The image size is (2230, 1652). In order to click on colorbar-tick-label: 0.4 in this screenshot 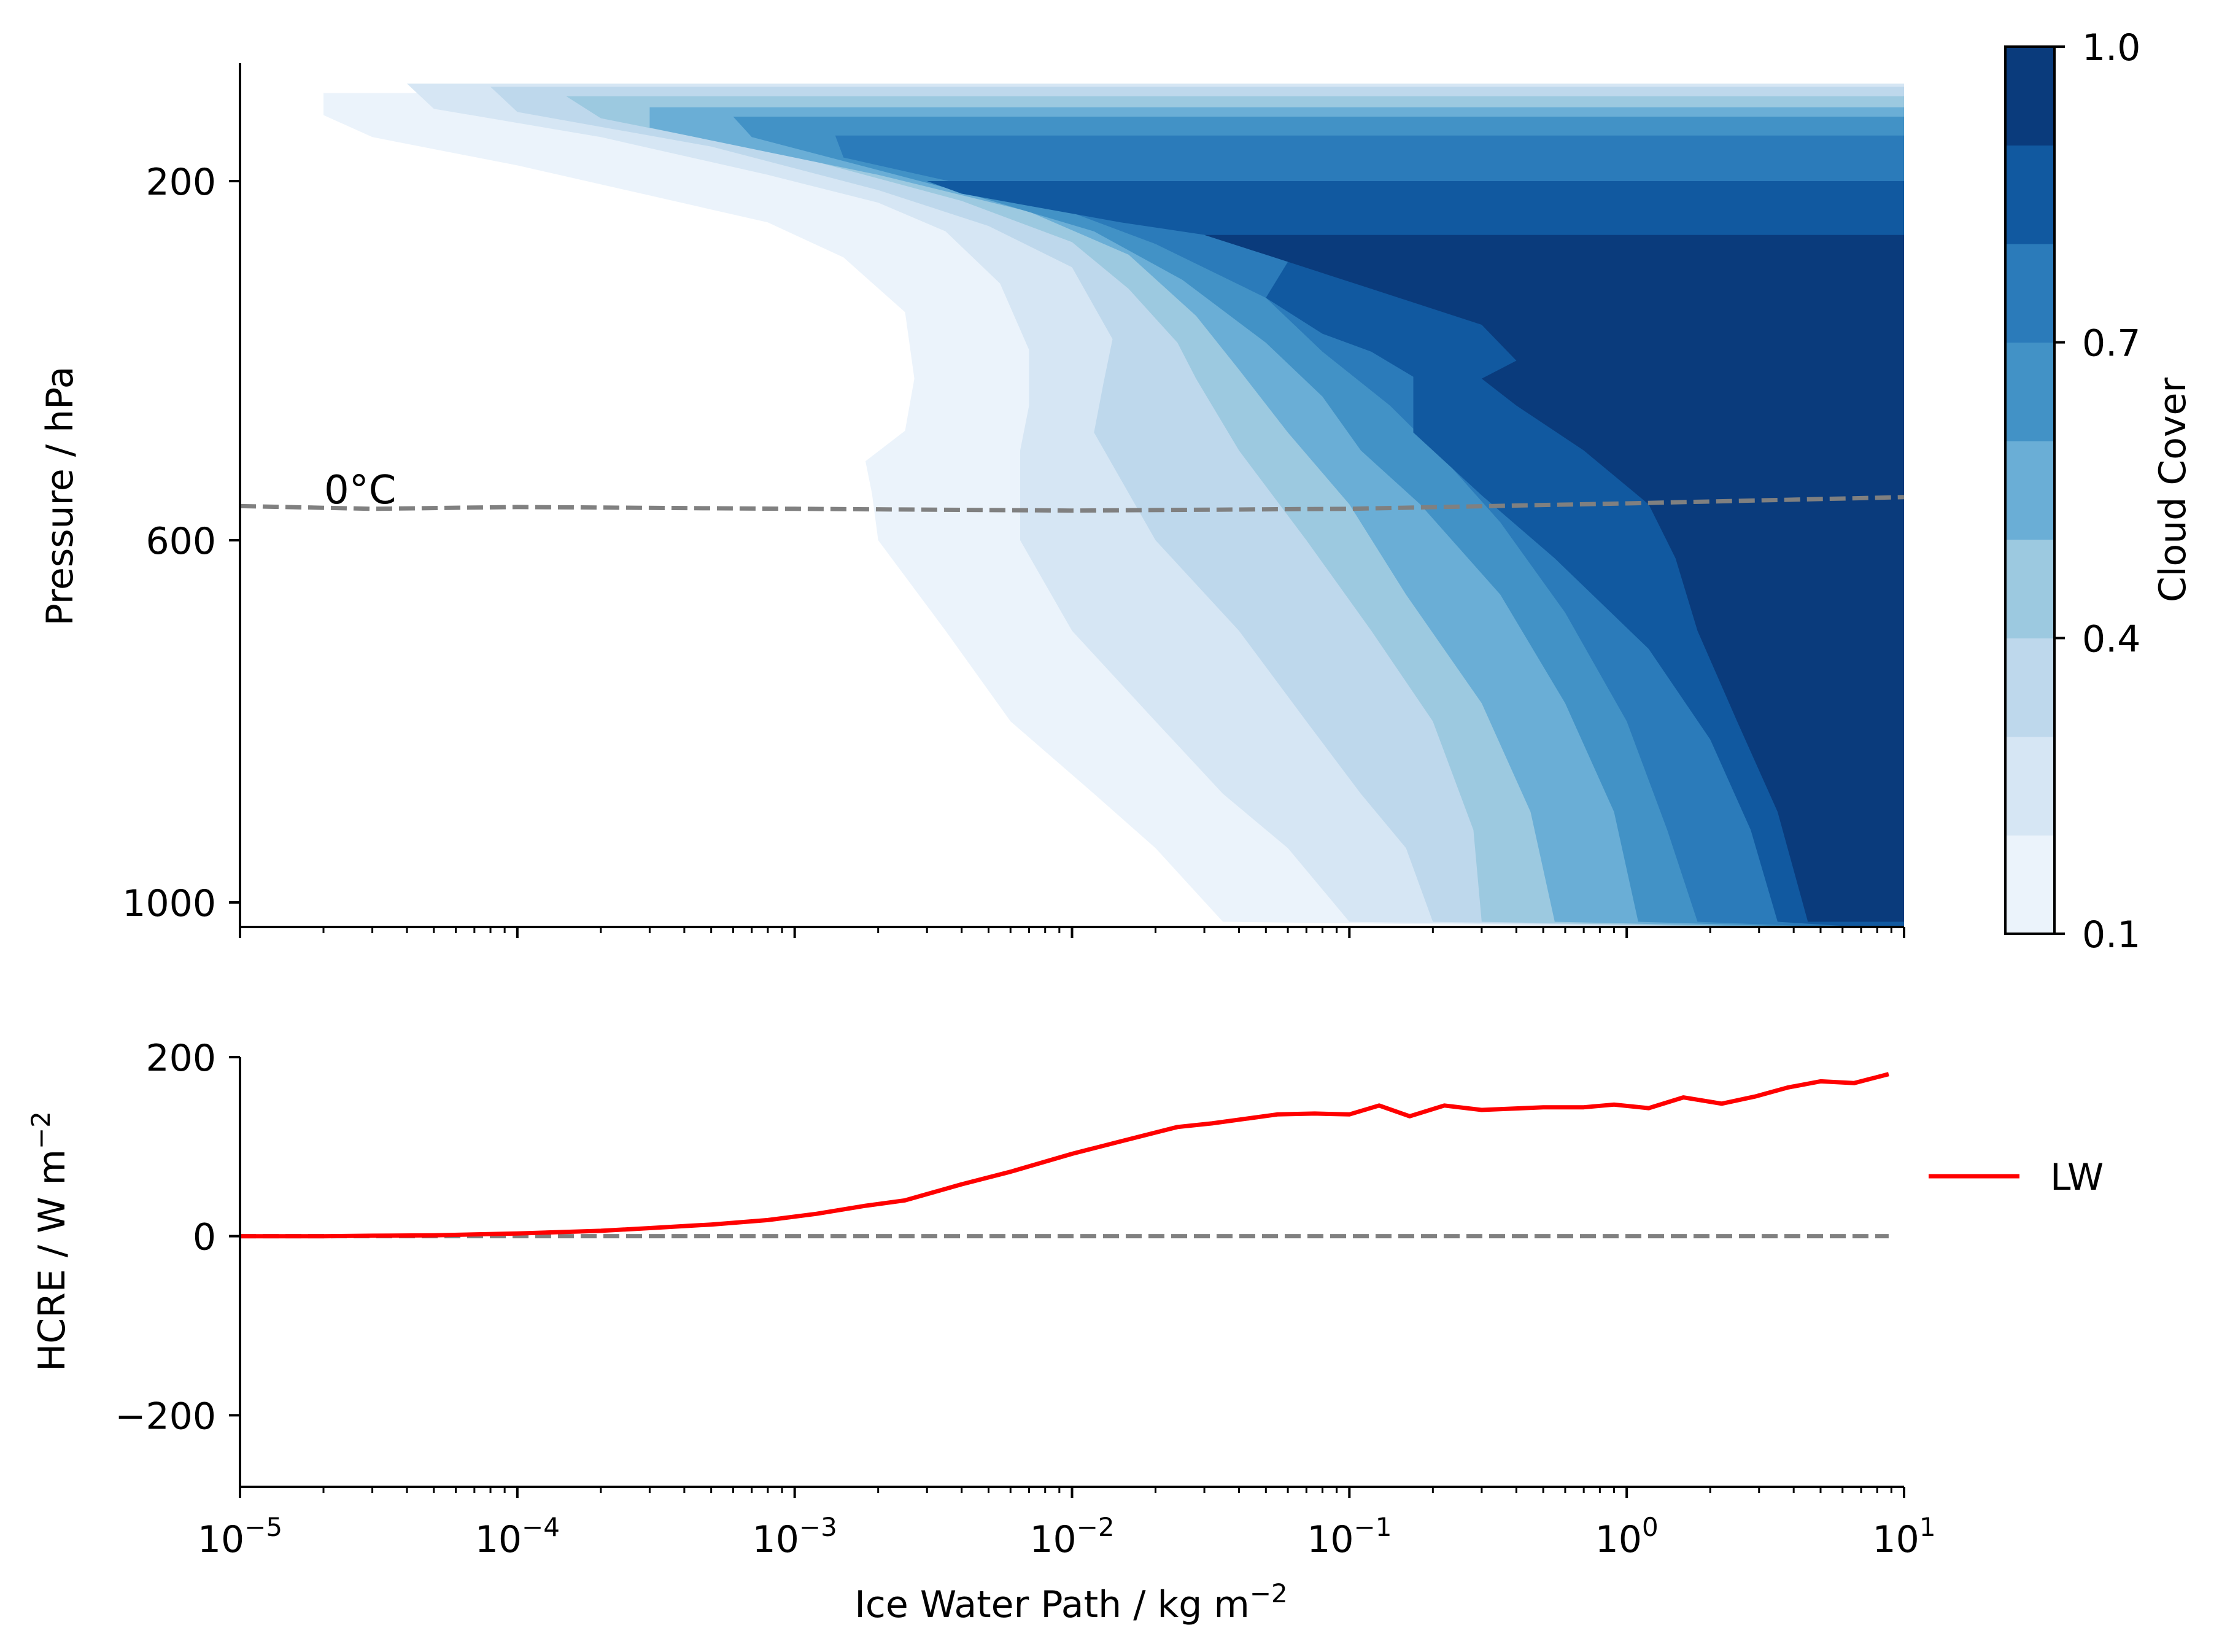, I will do `click(2111, 640)`.